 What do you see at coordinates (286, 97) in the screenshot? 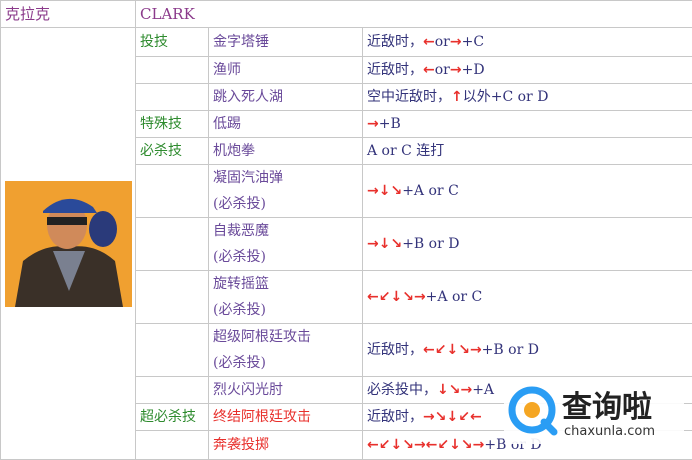
I see `move-name-cell: 跳入死人湖` at bounding box center [286, 97].